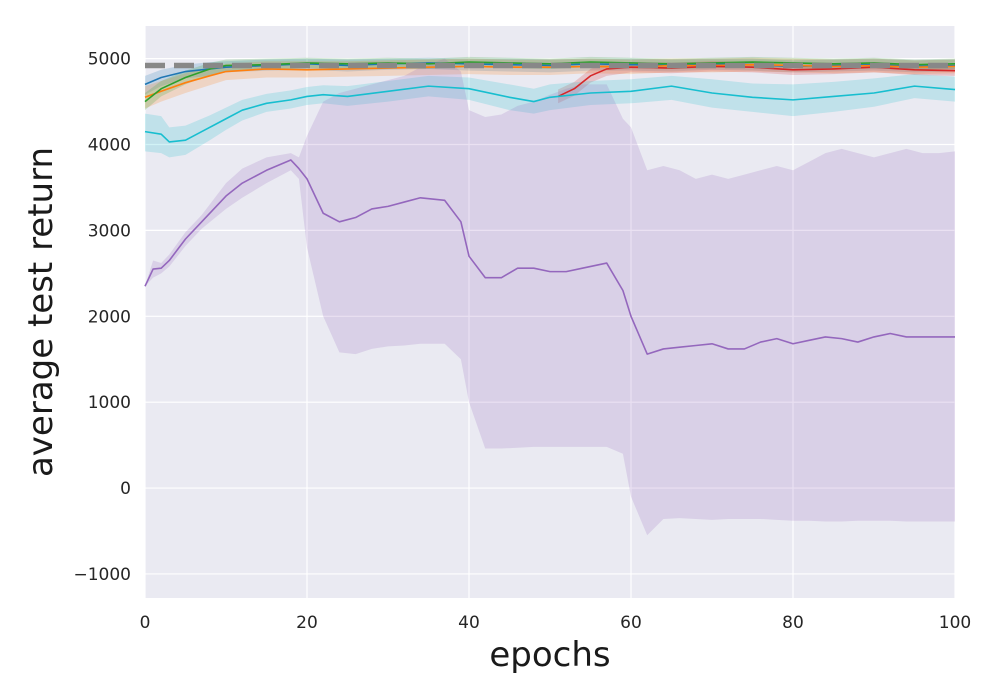 The width and height of the screenshot is (1000, 700). Describe the element at coordinates (549, 655) in the screenshot. I see `x-axis-title: epochs` at that location.